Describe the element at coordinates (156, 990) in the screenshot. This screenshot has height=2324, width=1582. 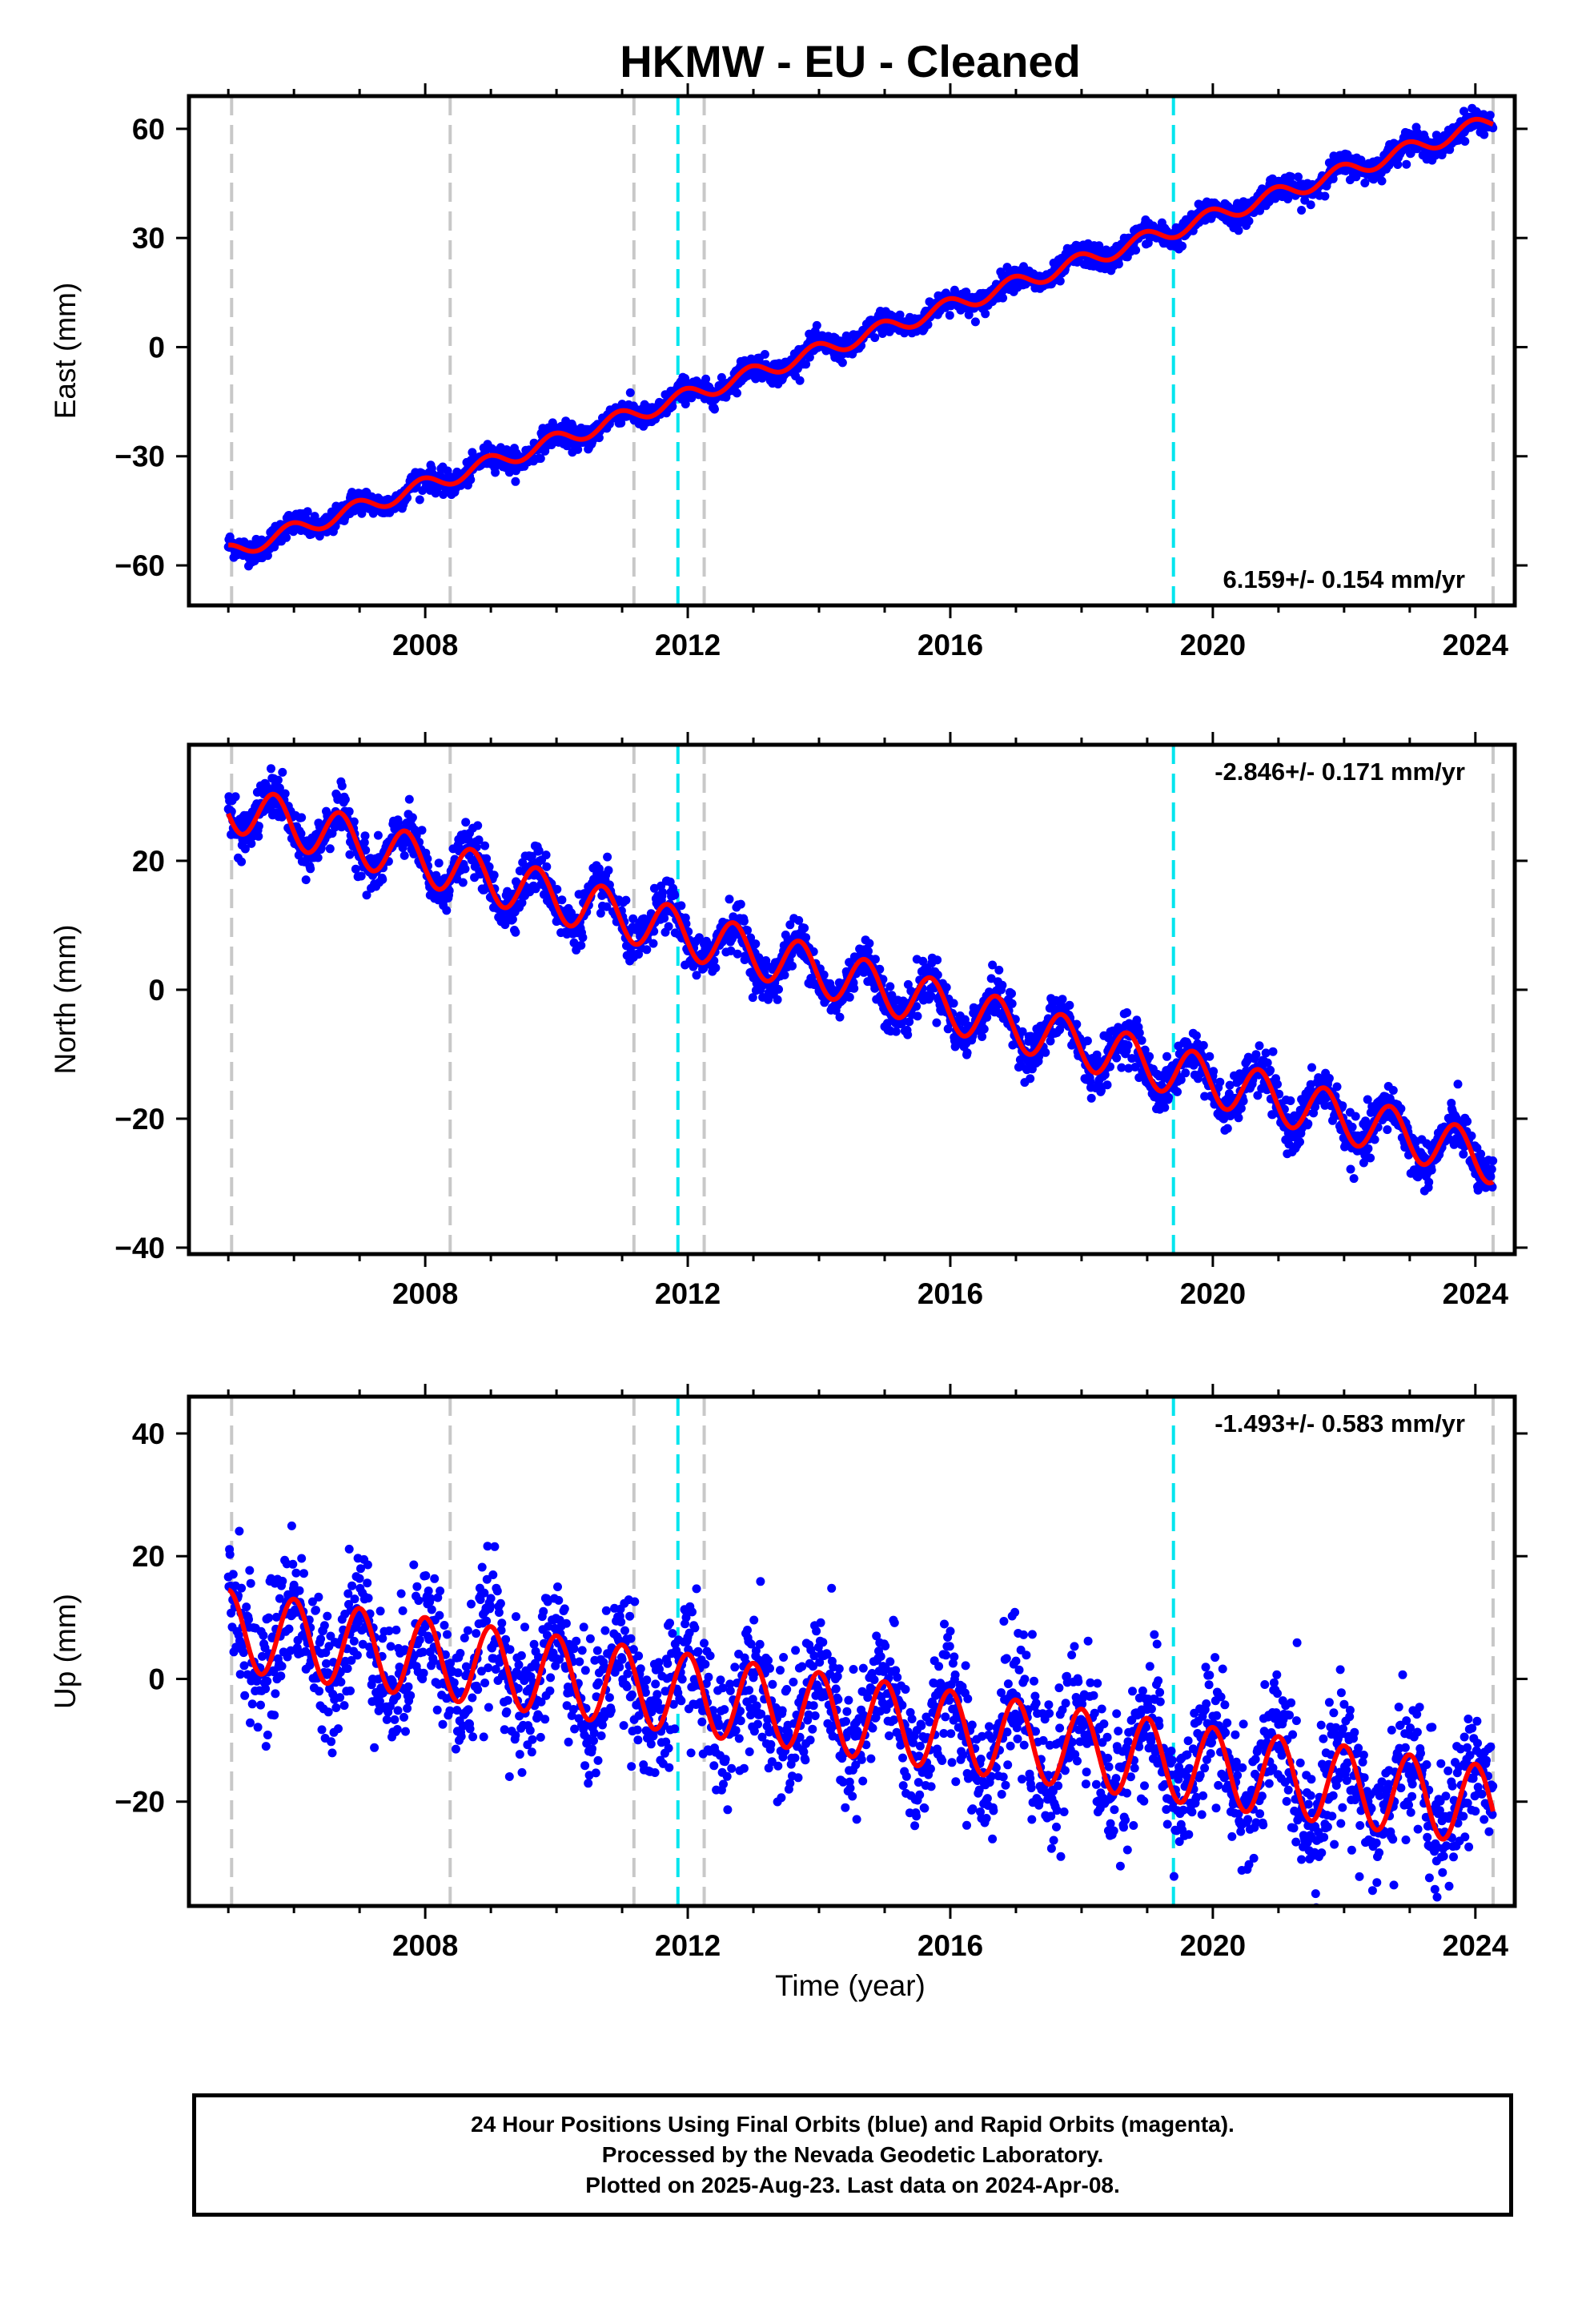
I see `y-tick-label: 0` at that location.